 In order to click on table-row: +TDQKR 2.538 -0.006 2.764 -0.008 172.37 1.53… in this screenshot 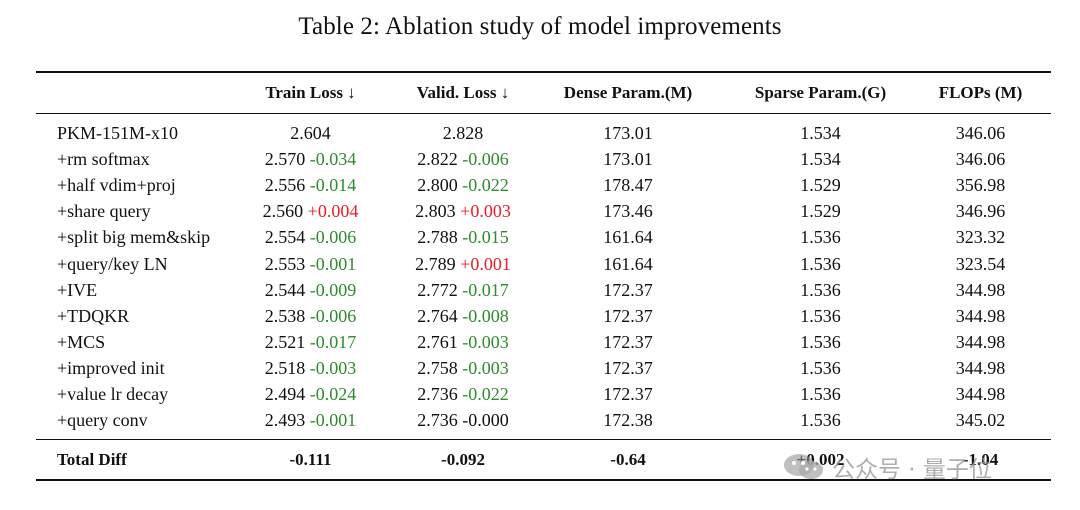, I will do `click(543, 316)`.